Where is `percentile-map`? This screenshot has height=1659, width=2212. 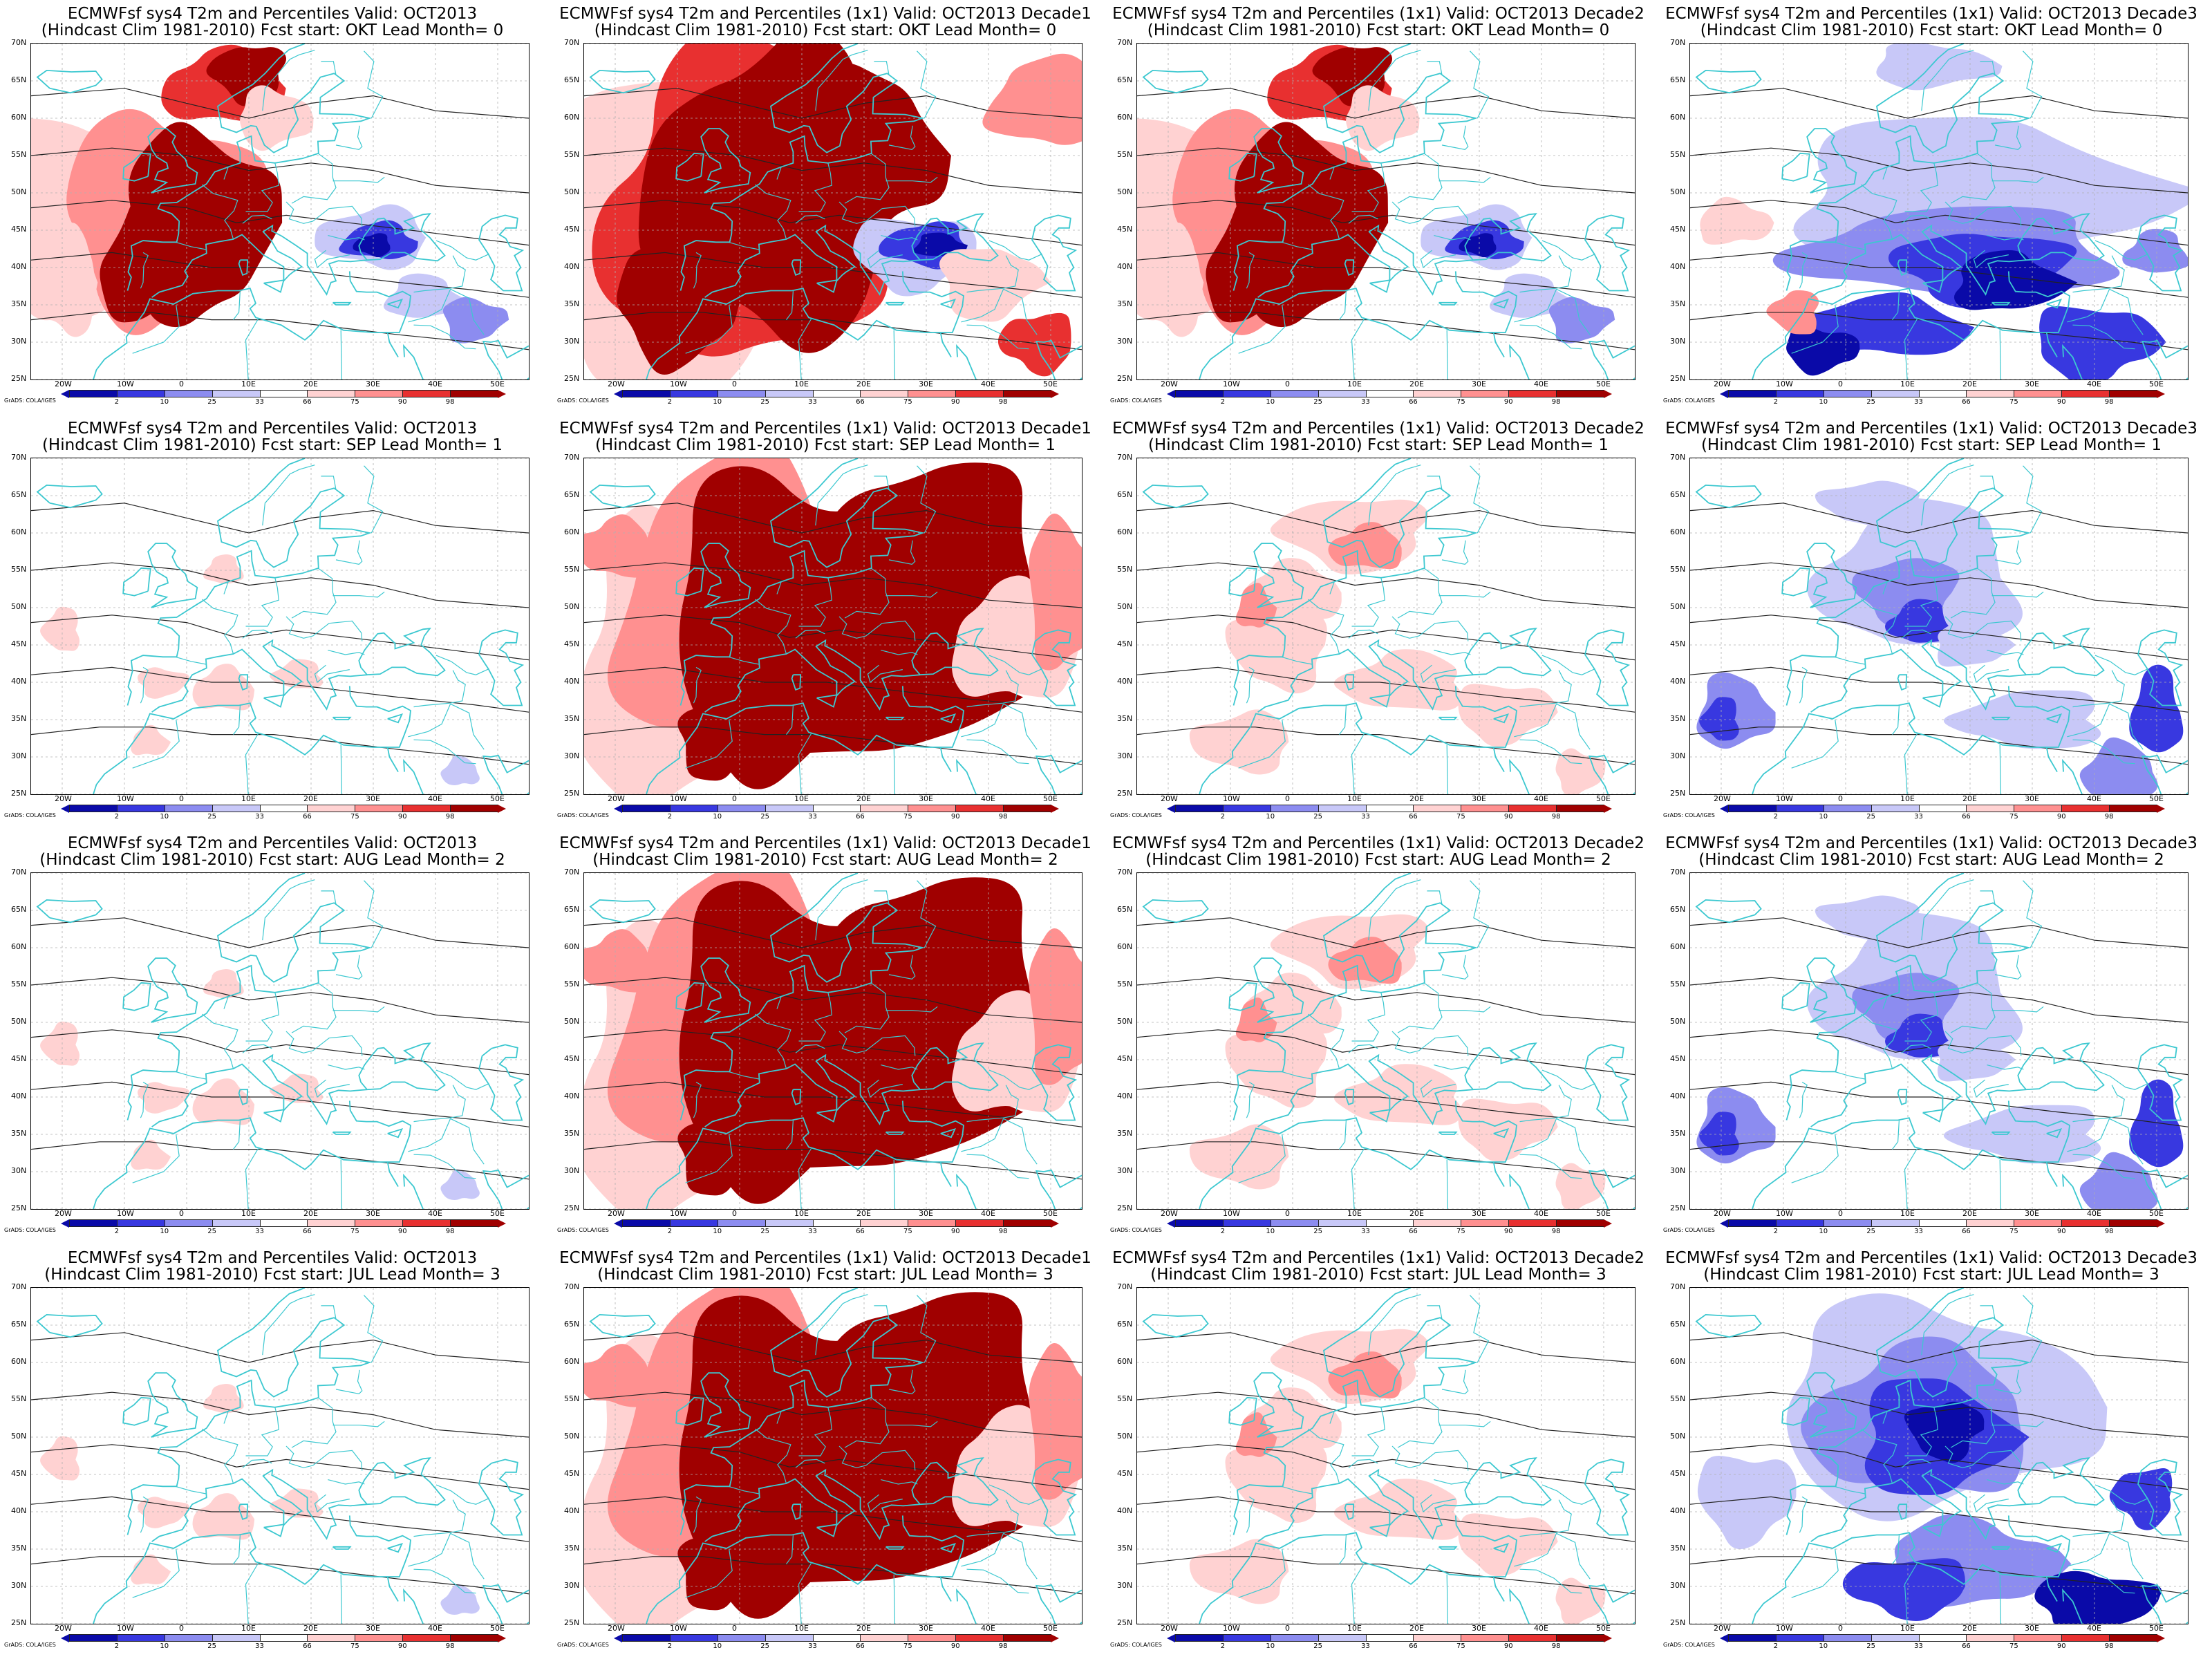 percentile-map is located at coordinates (279, 626).